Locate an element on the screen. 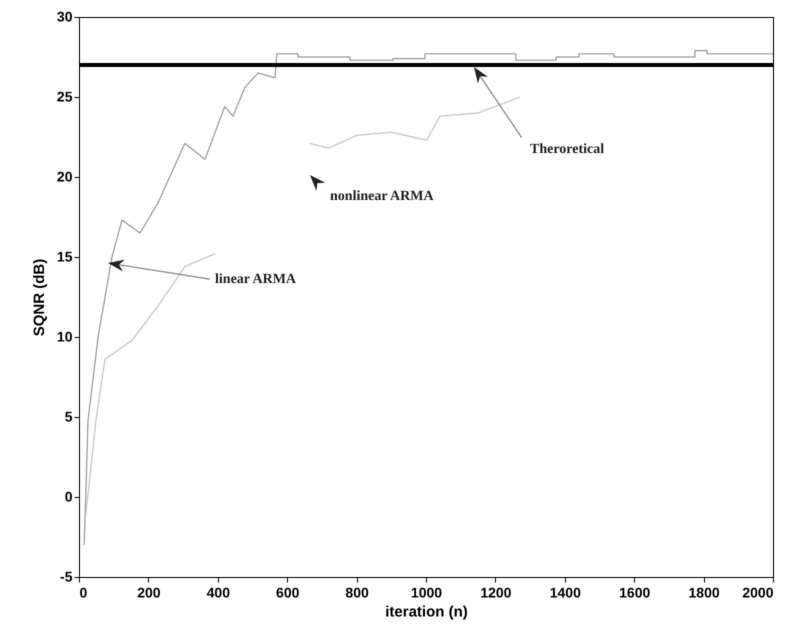 This screenshot has width=807, height=638. y-tick-label: 25 is located at coordinates (64, 96).